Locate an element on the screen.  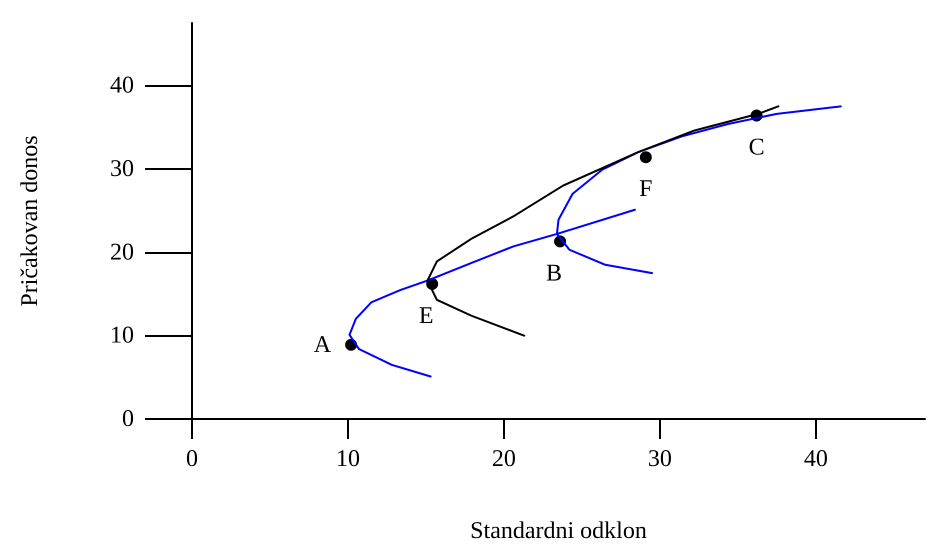
x-tick-label: 20 is located at coordinates (504, 459).